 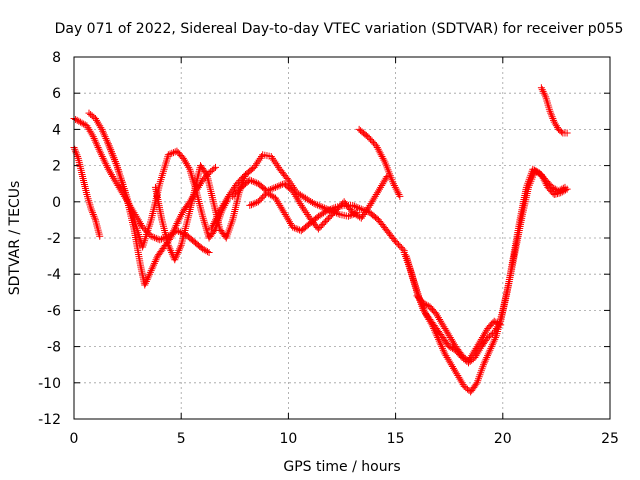 I want to click on x-tick-label: 25, so click(x=610, y=439).